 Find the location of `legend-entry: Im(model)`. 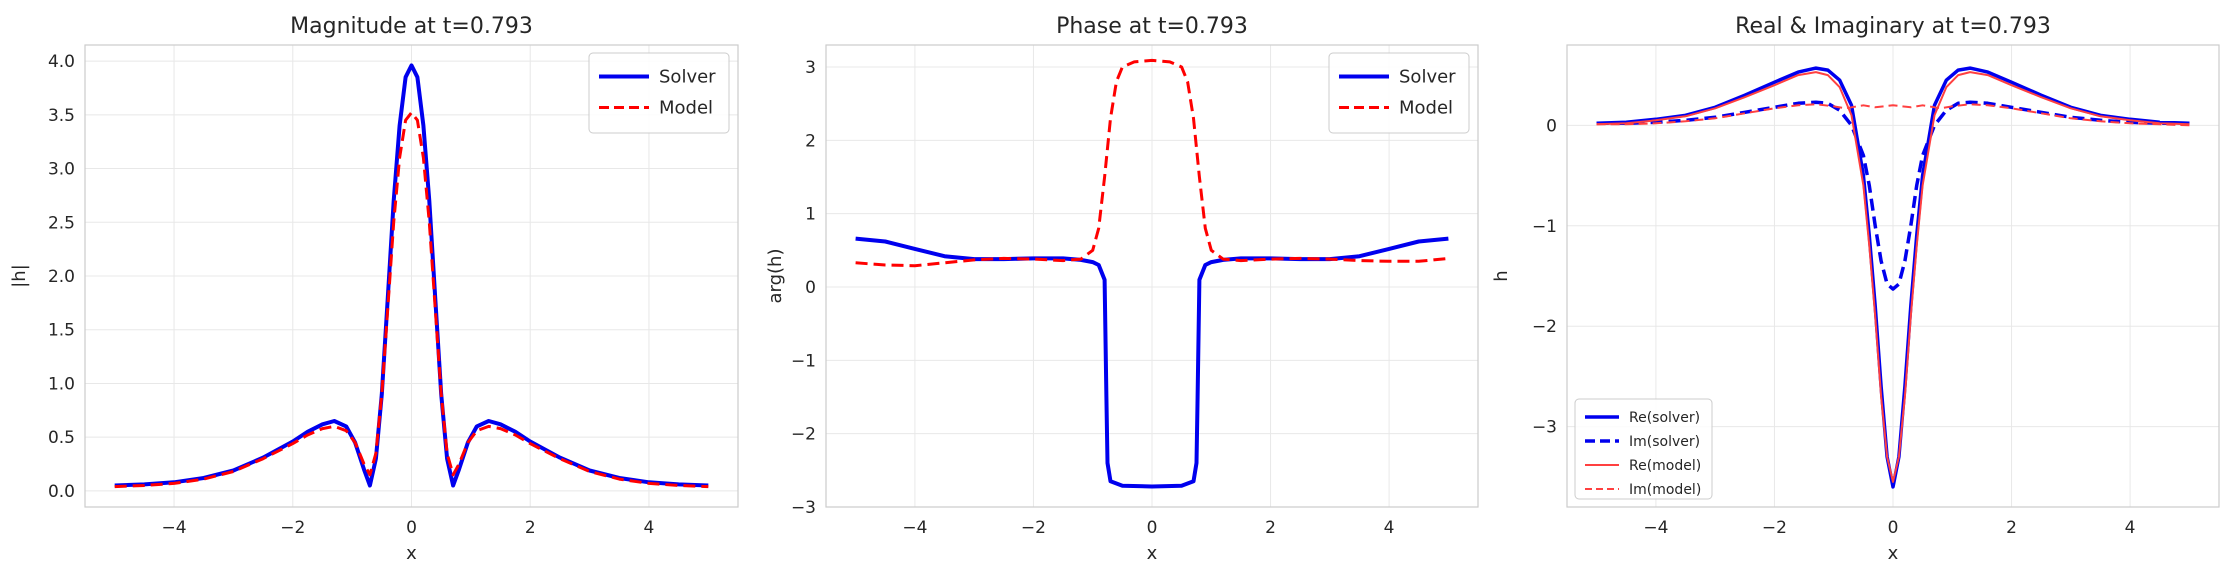

legend-entry: Im(model) is located at coordinates (1665, 490).